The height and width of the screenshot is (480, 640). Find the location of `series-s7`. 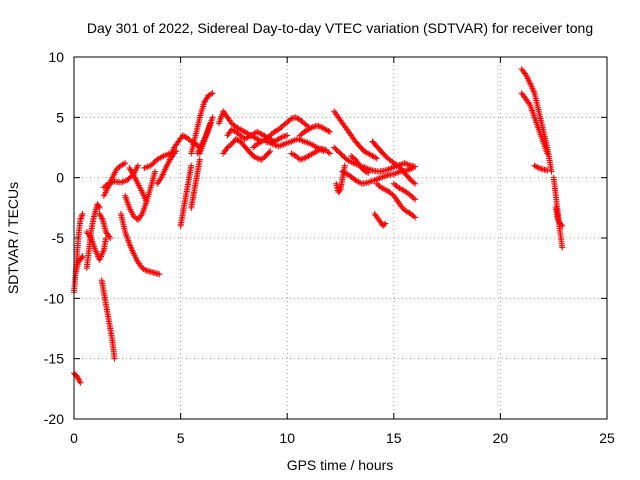

series-s7 is located at coordinates (105, 225).